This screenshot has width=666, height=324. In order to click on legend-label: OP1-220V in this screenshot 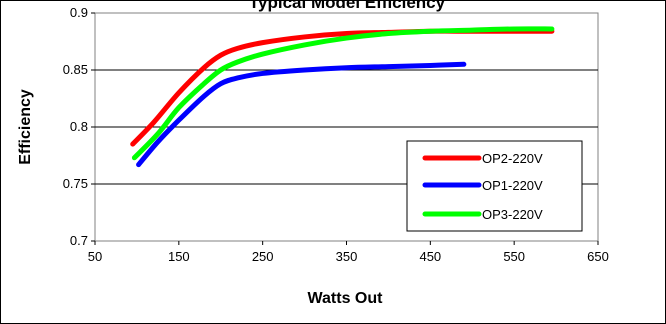, I will do `click(512, 185)`.